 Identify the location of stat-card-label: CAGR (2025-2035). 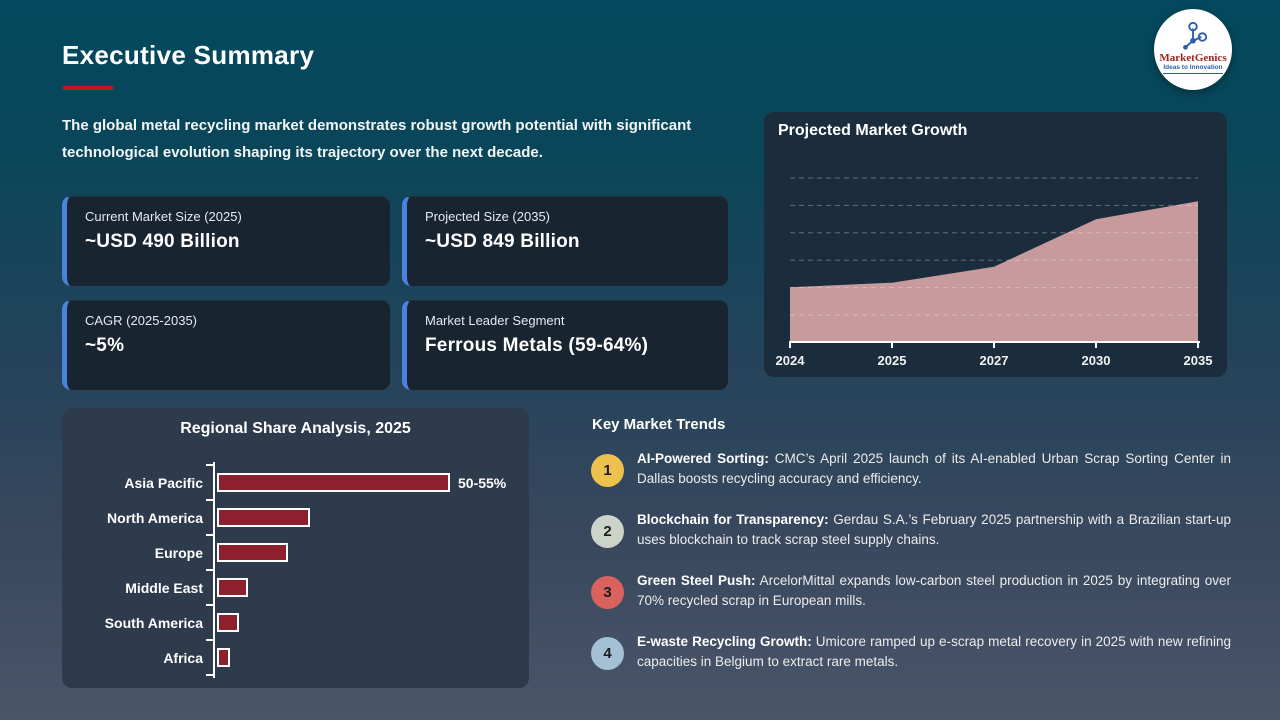
(141, 320).